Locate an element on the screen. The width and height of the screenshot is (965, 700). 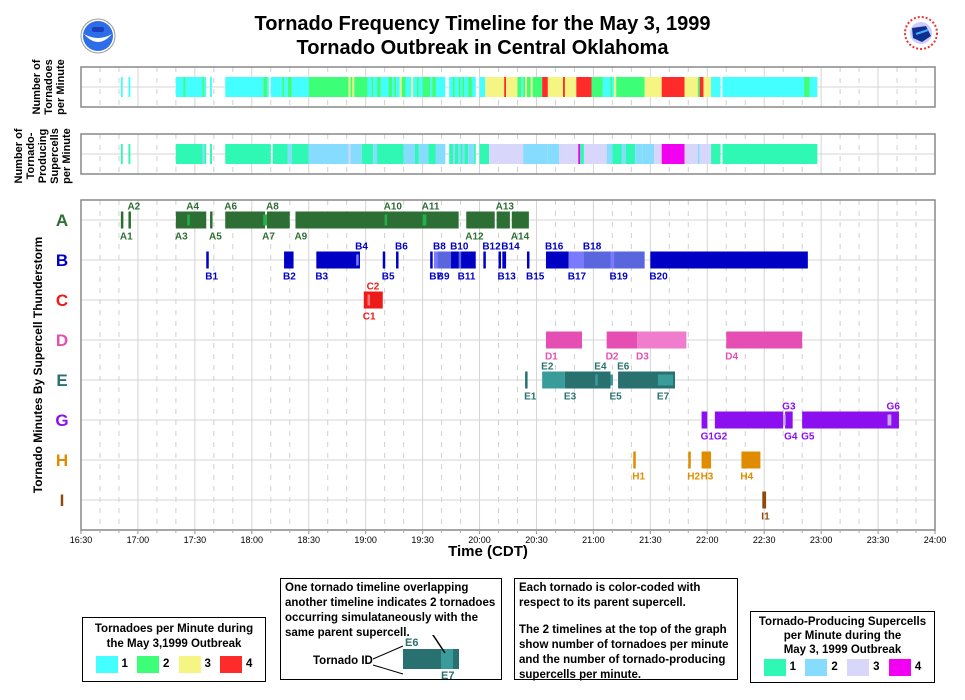
tornado-bar-g6 is located at coordinates (889, 420).